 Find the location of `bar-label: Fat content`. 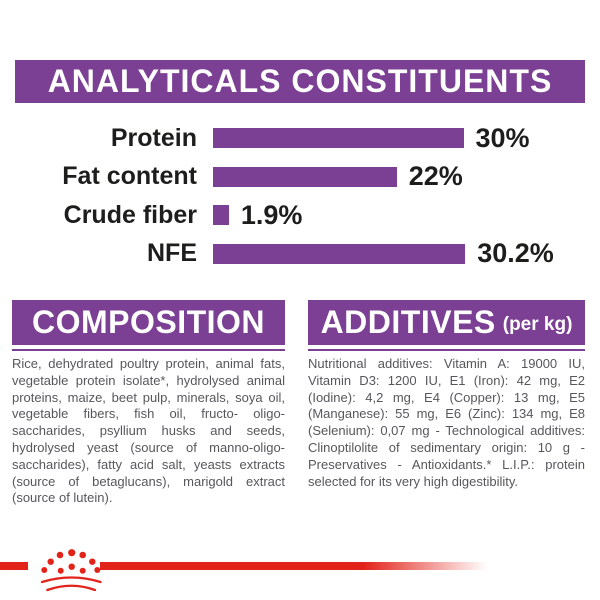

bar-label: Fat content is located at coordinates (129, 176).